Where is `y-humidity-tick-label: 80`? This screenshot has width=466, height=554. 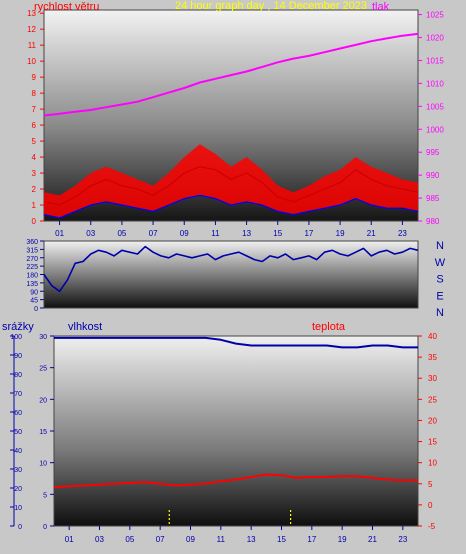
y-humidity-tick-label: 80 is located at coordinates (18, 375).